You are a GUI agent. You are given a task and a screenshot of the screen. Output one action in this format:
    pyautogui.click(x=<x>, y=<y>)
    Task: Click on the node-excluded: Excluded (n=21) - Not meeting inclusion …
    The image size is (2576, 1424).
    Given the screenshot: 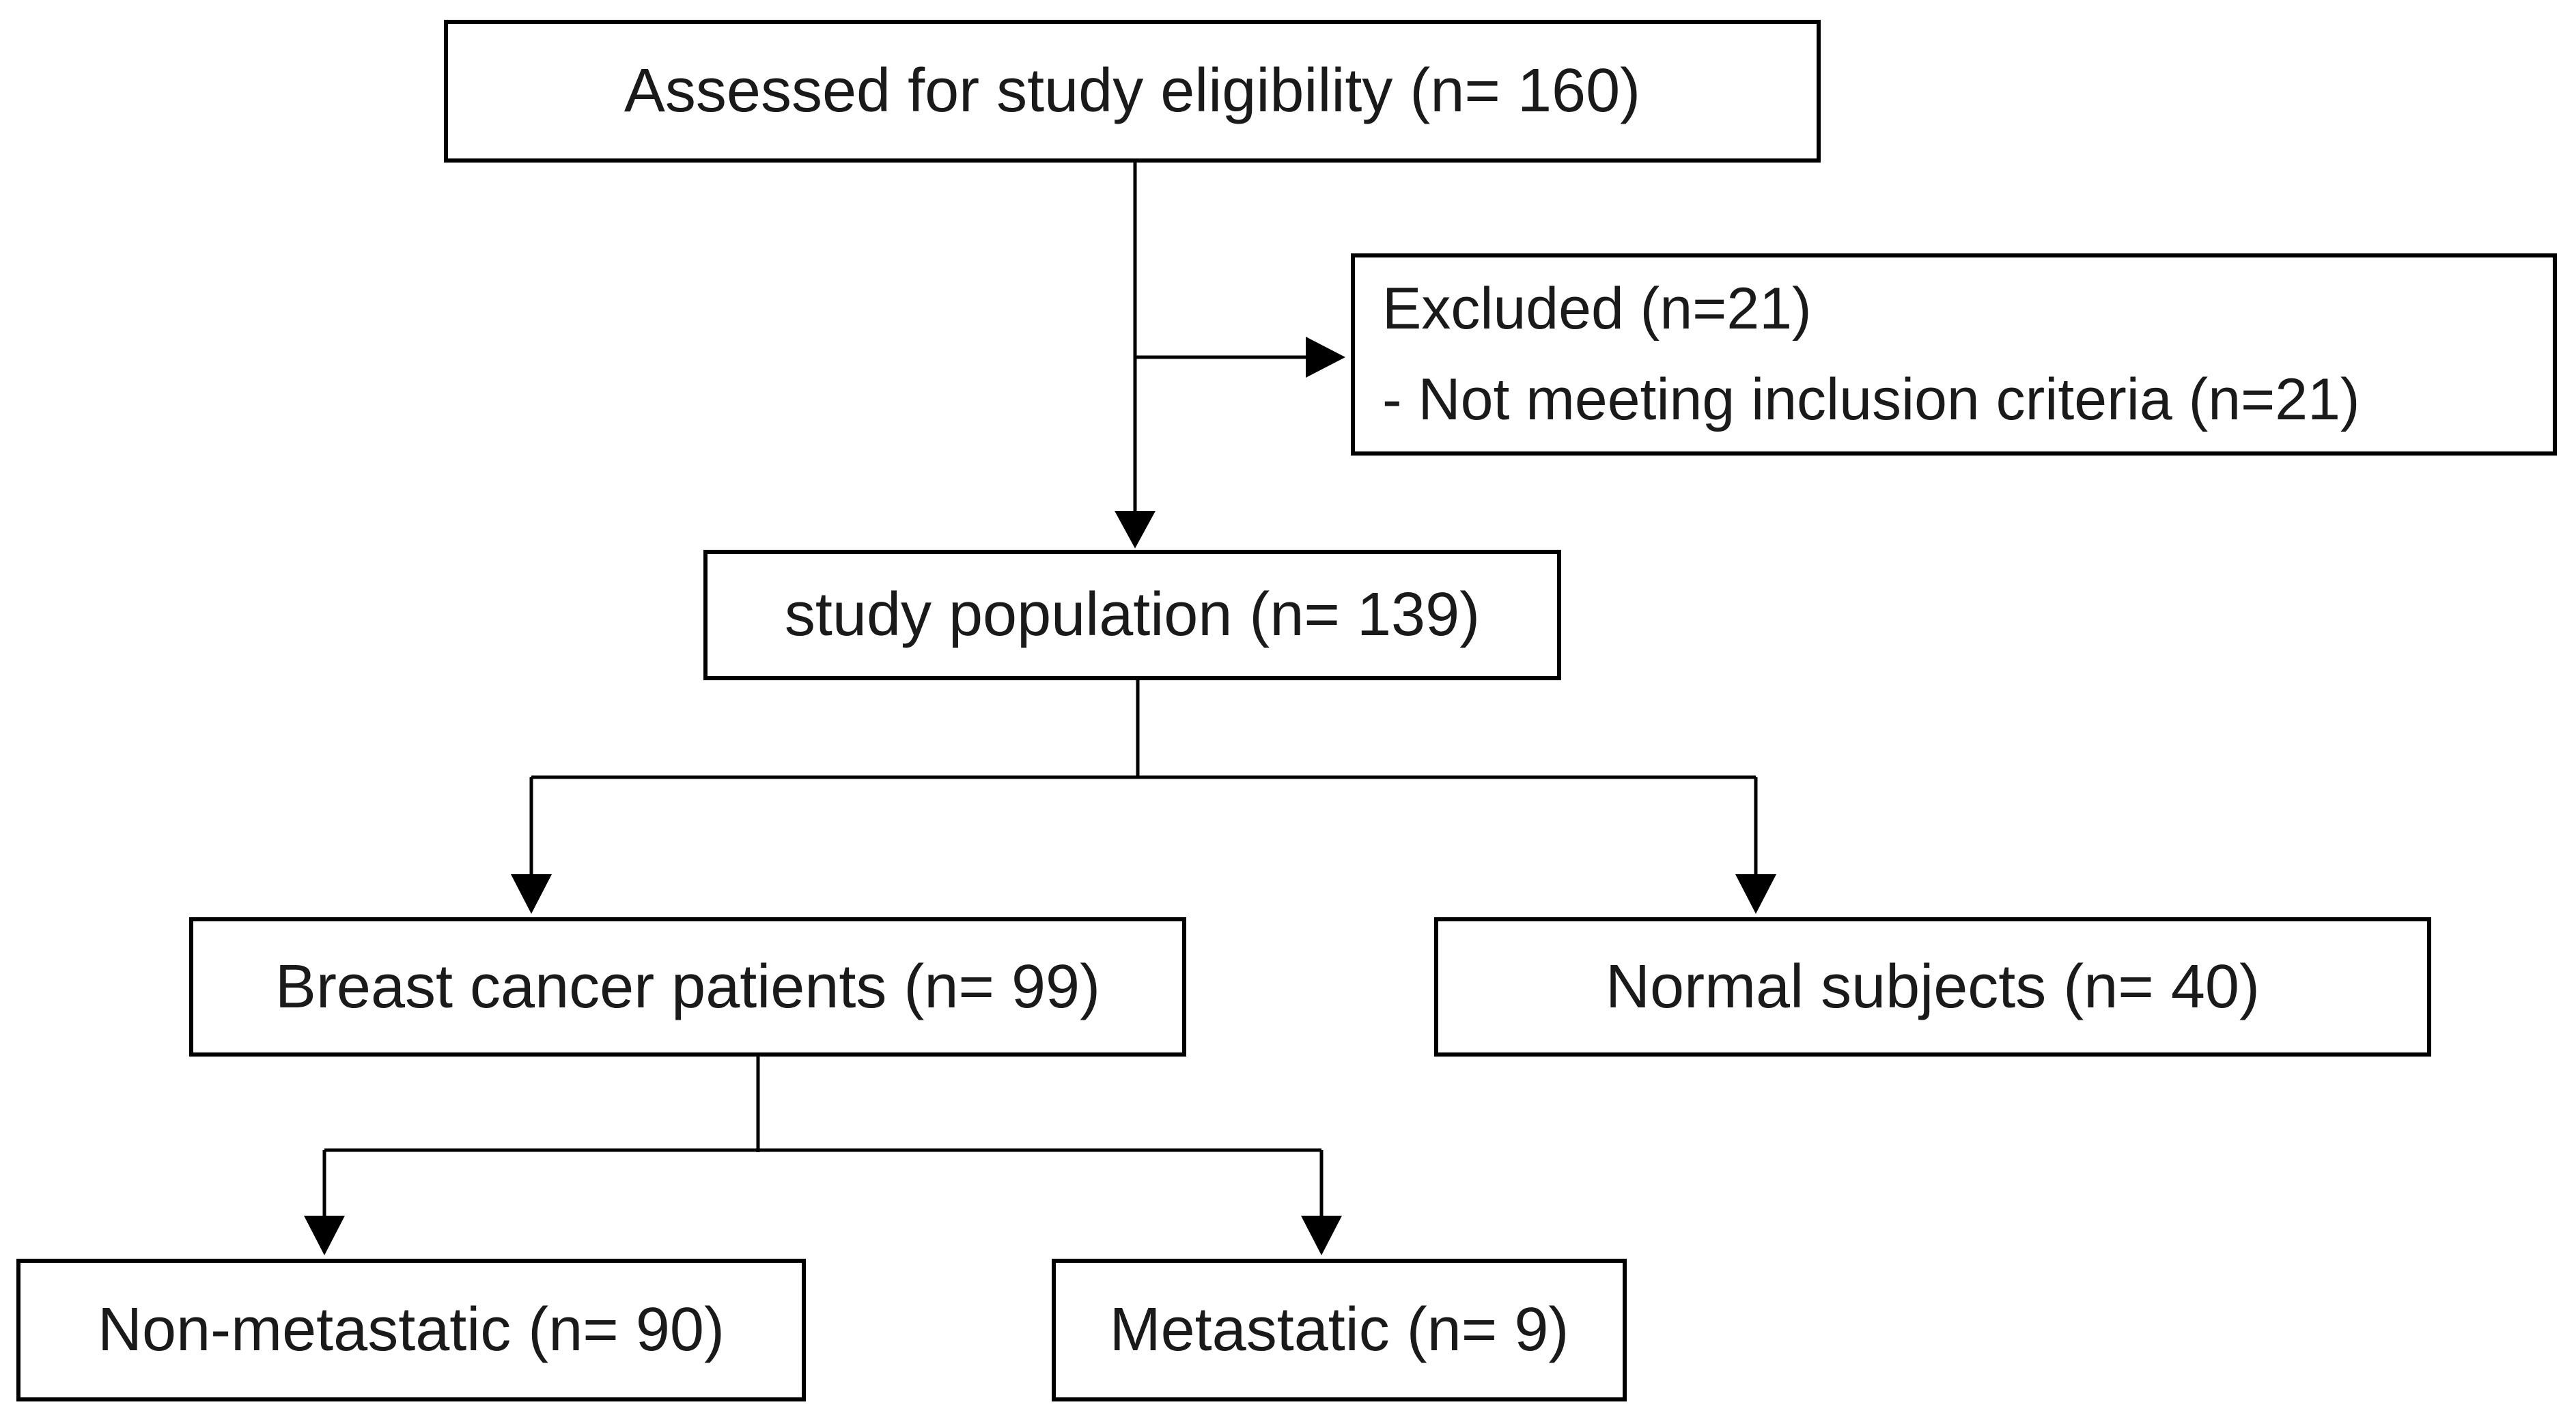 What is the action you would take?
    pyautogui.click(x=1954, y=354)
    